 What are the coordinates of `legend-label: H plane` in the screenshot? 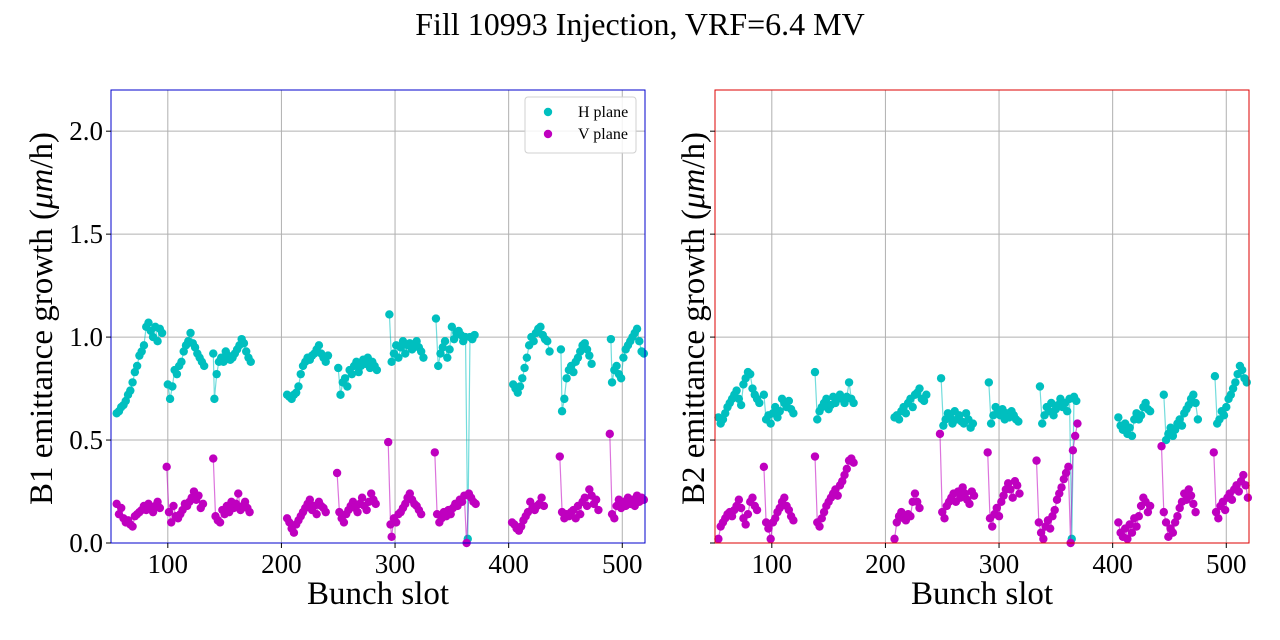 It's located at (603, 112).